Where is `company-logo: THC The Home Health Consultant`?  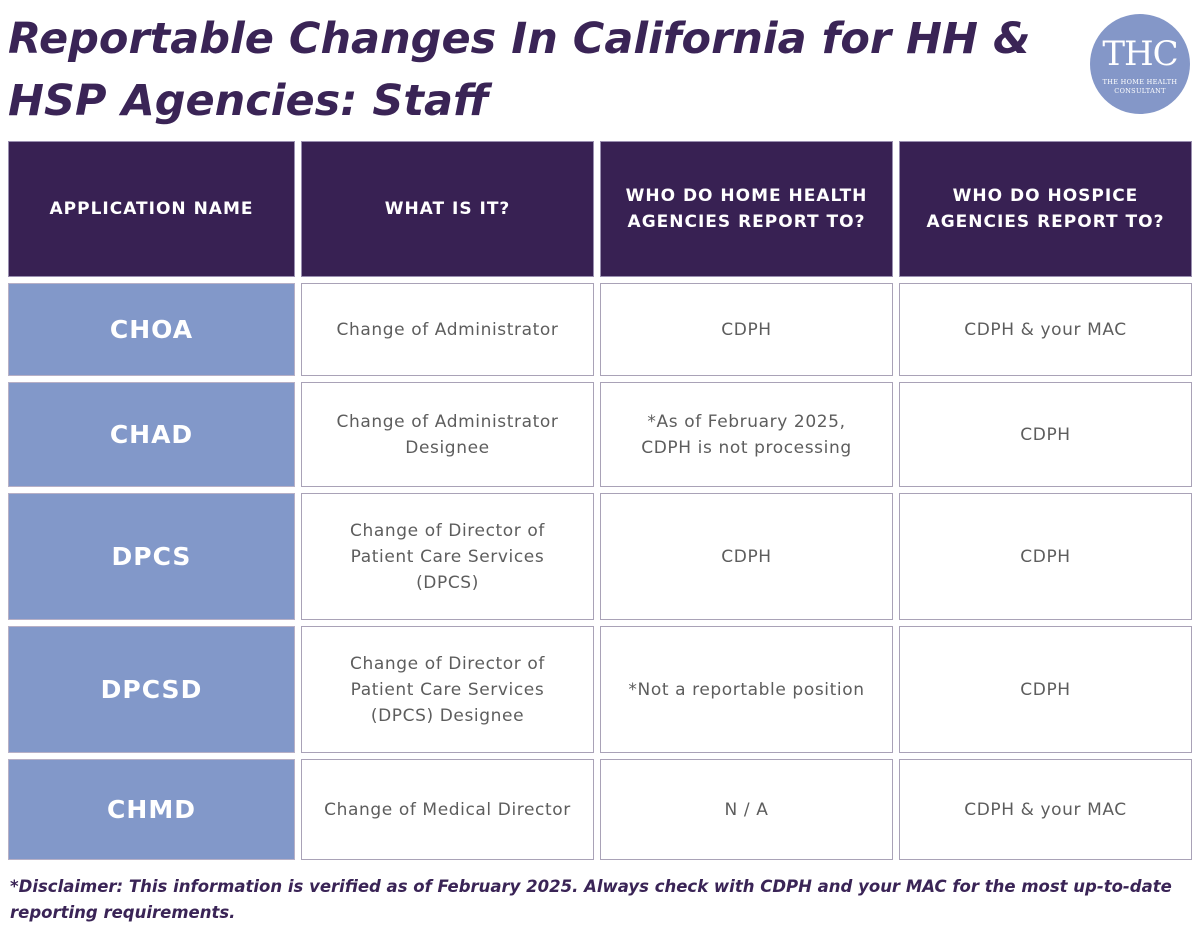
company-logo: THC The Home Health Consultant is located at coordinates (1140, 64).